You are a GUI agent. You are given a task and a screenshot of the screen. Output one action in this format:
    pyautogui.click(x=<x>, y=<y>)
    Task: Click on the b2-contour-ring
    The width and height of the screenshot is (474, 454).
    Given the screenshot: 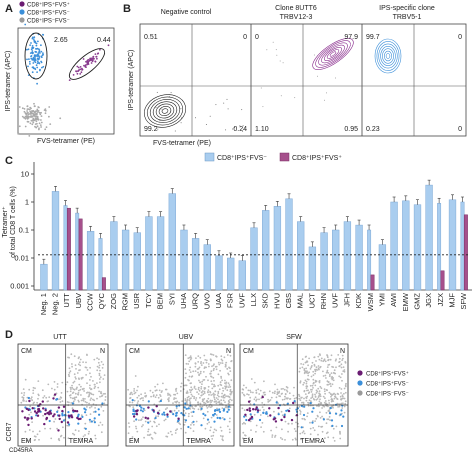 What is the action you would take?
    pyautogui.click(x=333, y=54)
    